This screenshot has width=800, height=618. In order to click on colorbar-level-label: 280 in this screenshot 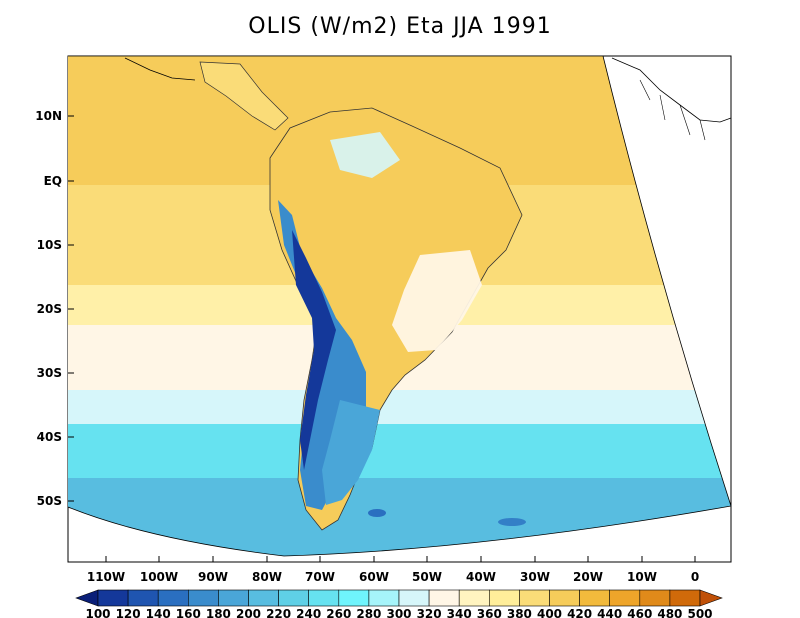, I will do `click(368, 612)`.